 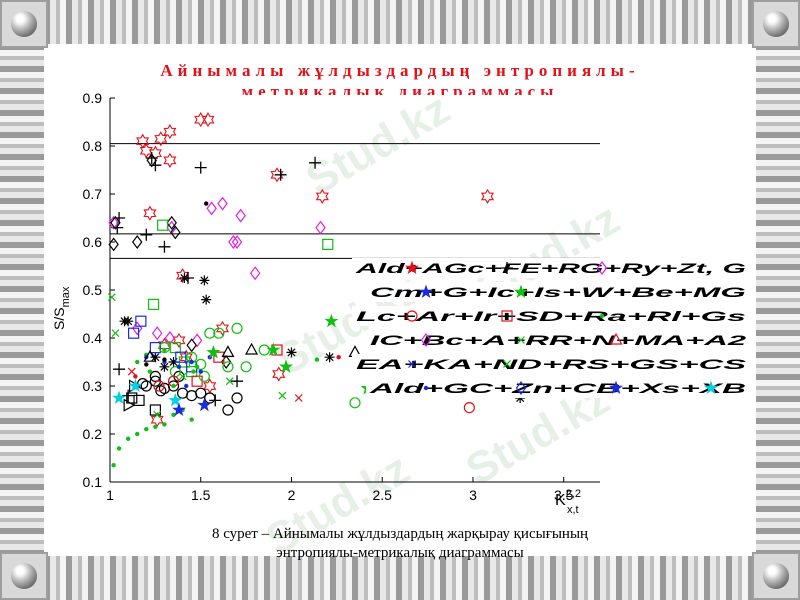 What do you see at coordinates (776, 576) in the screenshot?
I see `corner-button-bottom-right` at bounding box center [776, 576].